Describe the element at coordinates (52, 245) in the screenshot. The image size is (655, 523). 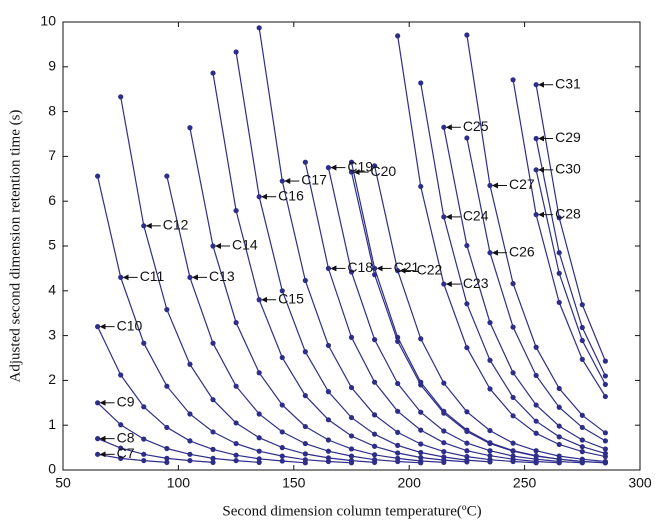
I see `y-tick-label: 5` at that location.